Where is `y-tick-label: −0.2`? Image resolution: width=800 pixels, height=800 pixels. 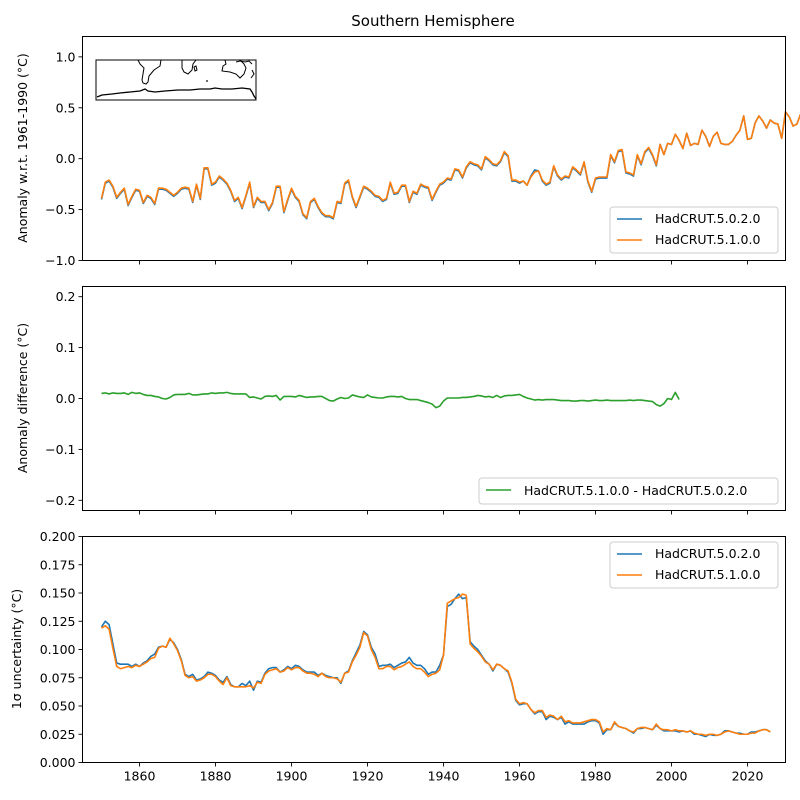 y-tick-label: −0.2 is located at coordinates (60, 500).